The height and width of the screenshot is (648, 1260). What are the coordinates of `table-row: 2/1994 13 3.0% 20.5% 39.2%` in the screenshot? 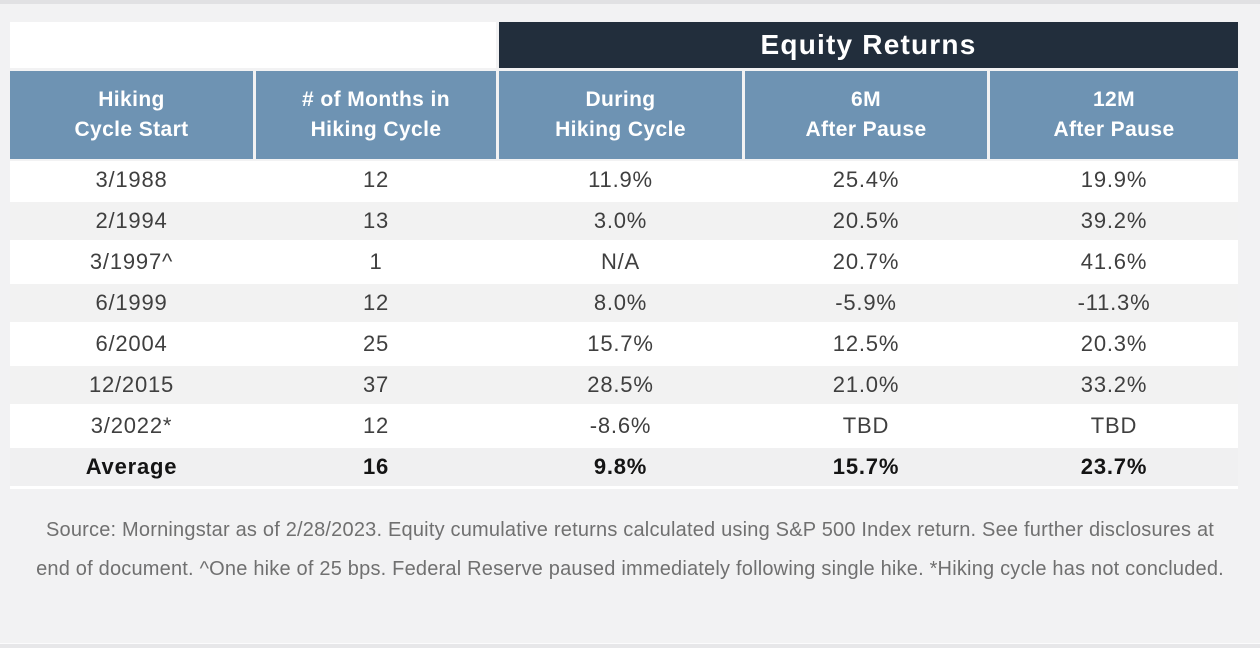 It's located at (624, 222).